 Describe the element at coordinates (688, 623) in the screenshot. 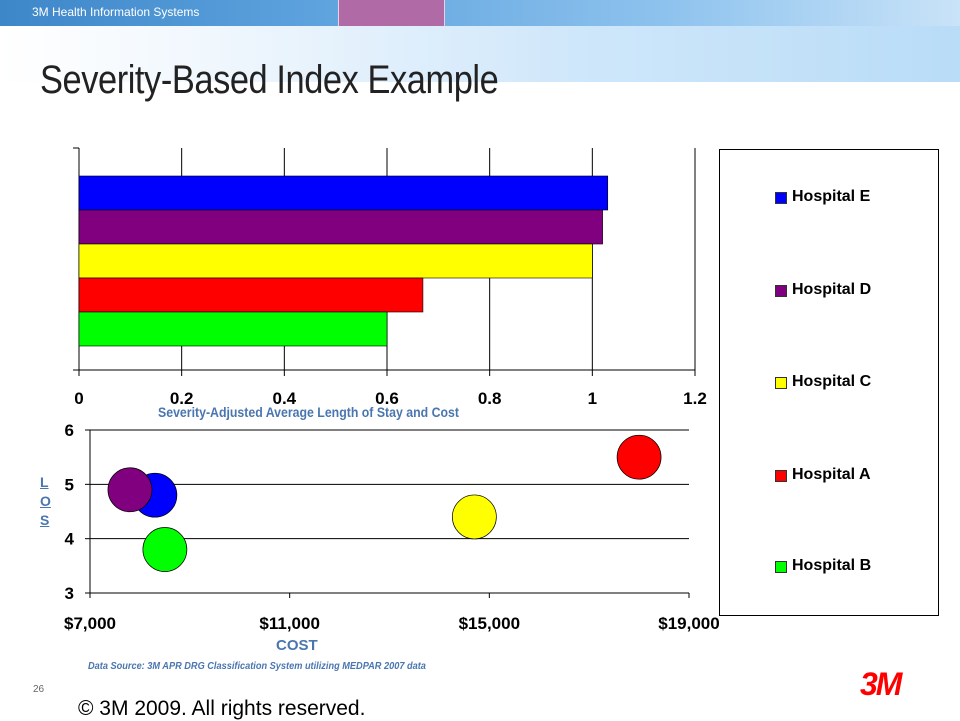

I see `bubble-x-tick-label: $19,000` at that location.